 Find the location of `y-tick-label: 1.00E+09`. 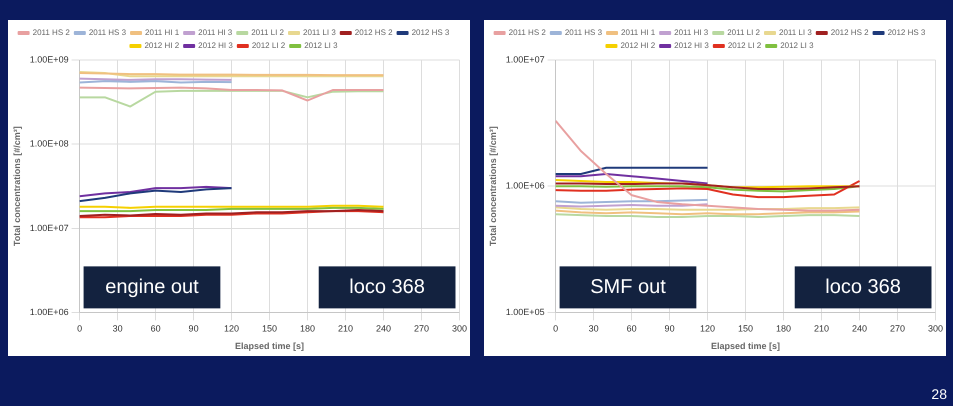

y-tick-label: 1.00E+09 is located at coordinates (49, 59).